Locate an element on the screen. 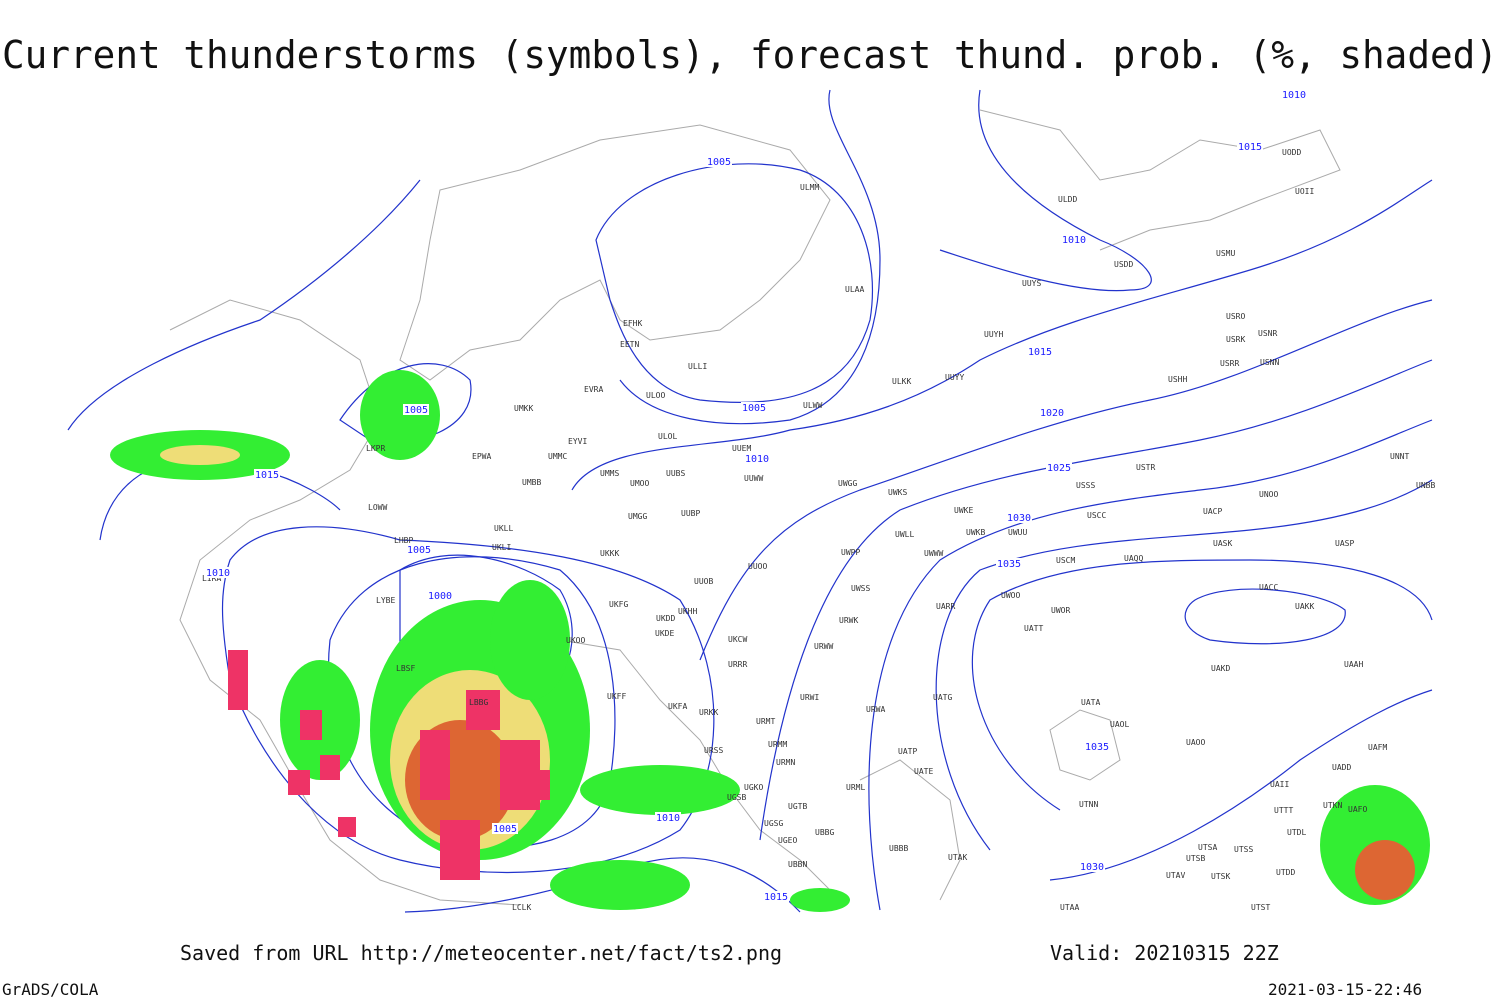 Image resolution: width=1500 pixels, height=1000 pixels. station-code: UWKS is located at coordinates (897, 492).